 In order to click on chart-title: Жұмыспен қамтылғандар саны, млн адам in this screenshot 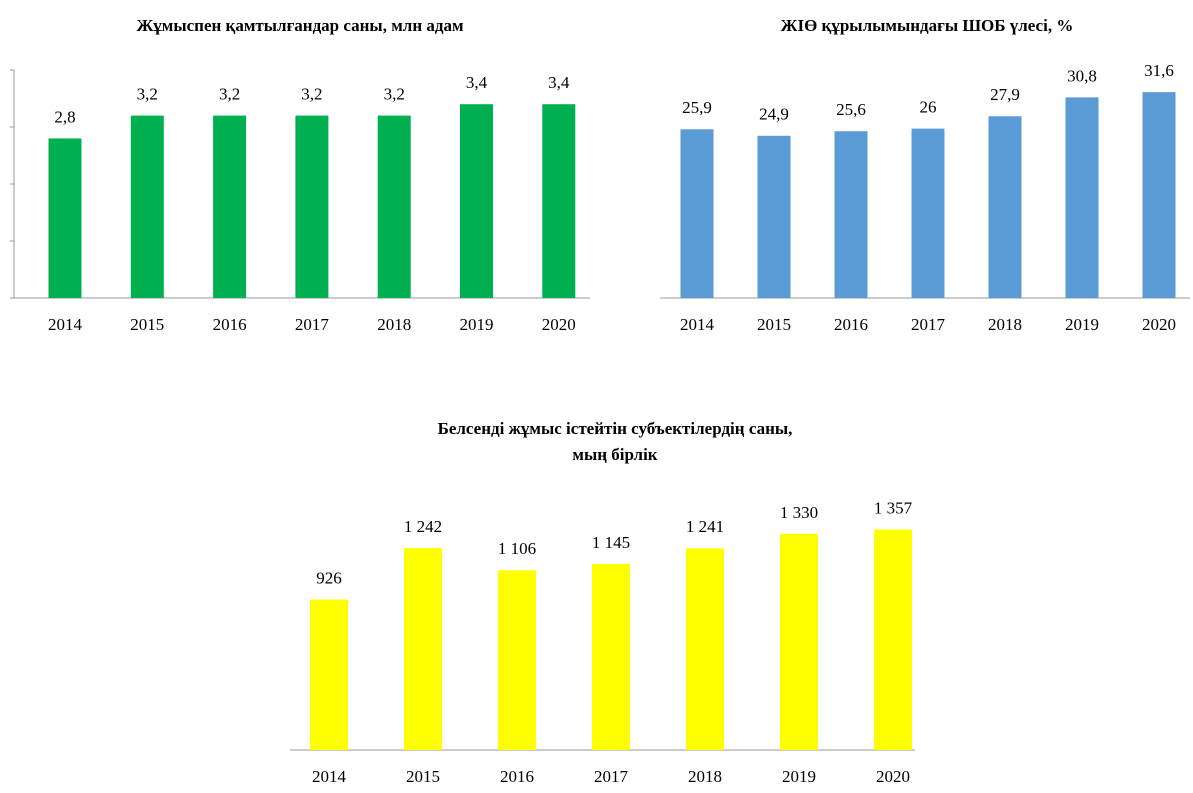, I will do `click(300, 25)`.